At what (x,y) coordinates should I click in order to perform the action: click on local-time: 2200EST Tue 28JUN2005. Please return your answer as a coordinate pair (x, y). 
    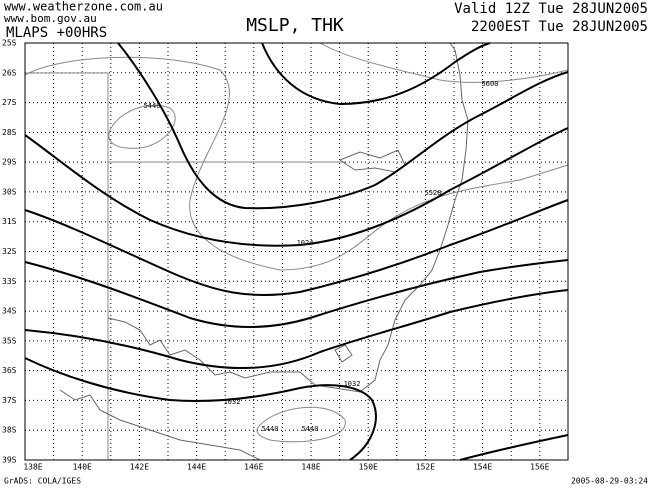
    Looking at the image, I should click on (559, 27).